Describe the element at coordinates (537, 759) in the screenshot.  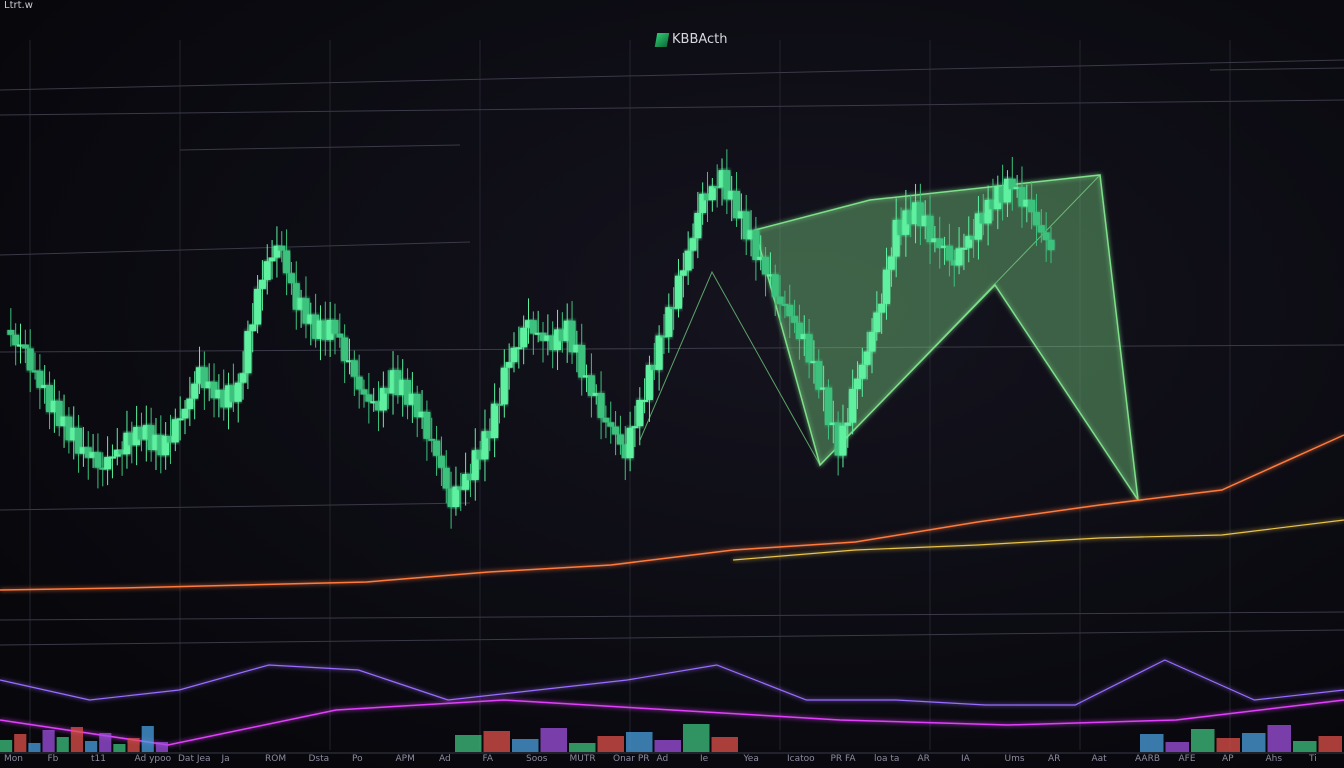
I see `x-tick-label: Soos` at that location.